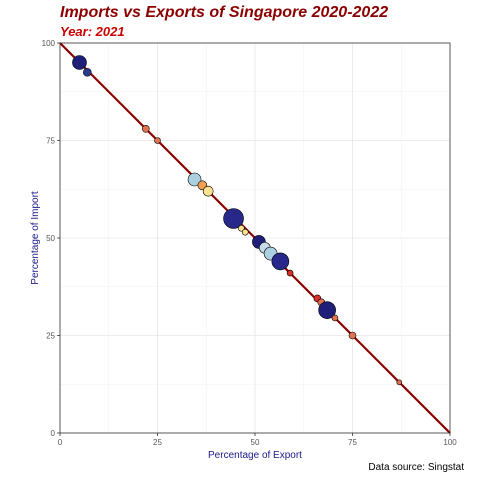  I want to click on x-axis-label: Percentage of Export, so click(255, 455).